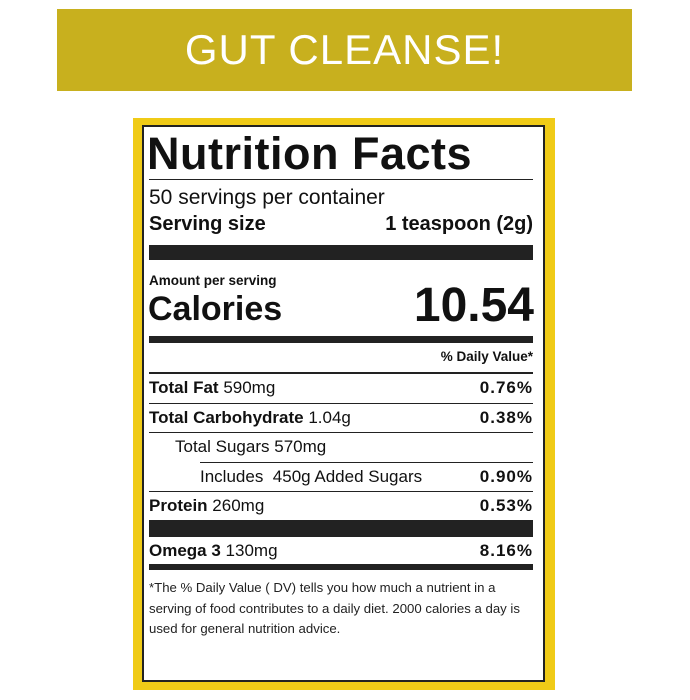 The image size is (690, 700). What do you see at coordinates (506, 505) in the screenshot?
I see `nutrient-dv: 0.53%` at bounding box center [506, 505].